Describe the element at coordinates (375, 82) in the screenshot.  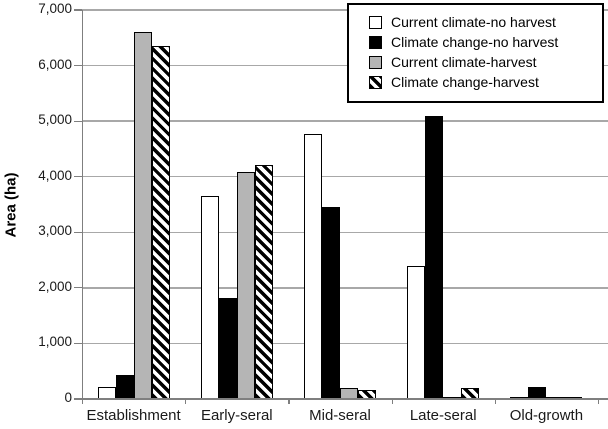
I see `legend-swatch-hatch` at that location.